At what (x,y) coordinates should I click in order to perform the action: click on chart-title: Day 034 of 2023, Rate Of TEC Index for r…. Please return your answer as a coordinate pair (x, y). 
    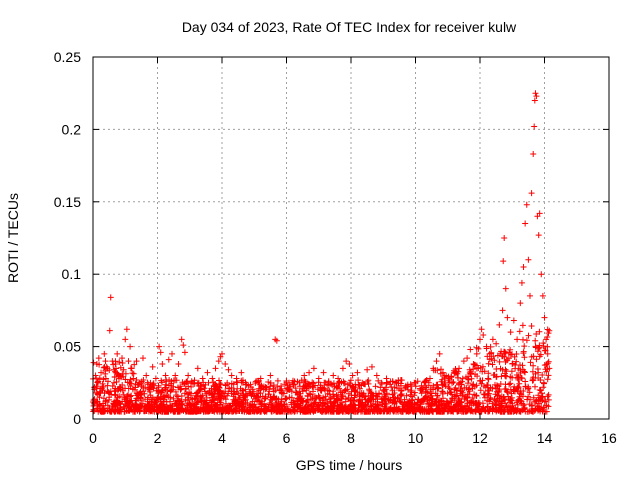
    Looking at the image, I should click on (349, 27).